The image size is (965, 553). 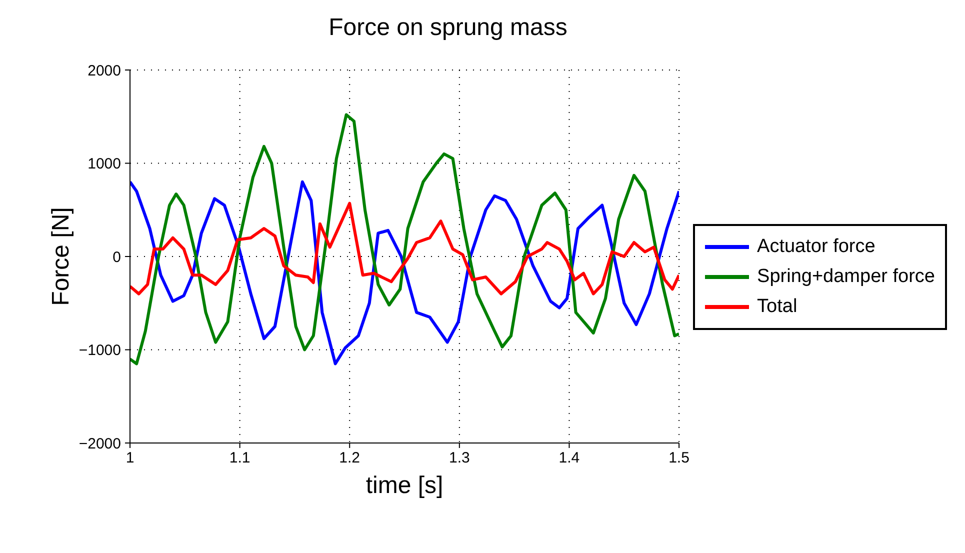 I want to click on x-tick-label: 1, so click(x=130, y=458).